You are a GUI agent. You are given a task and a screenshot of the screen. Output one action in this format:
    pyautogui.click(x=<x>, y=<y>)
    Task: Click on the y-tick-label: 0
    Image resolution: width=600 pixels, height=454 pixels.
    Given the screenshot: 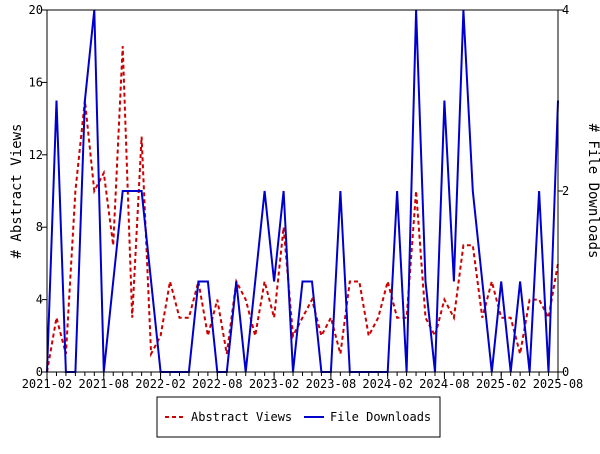 What is the action you would take?
    pyautogui.click(x=39, y=372)
    